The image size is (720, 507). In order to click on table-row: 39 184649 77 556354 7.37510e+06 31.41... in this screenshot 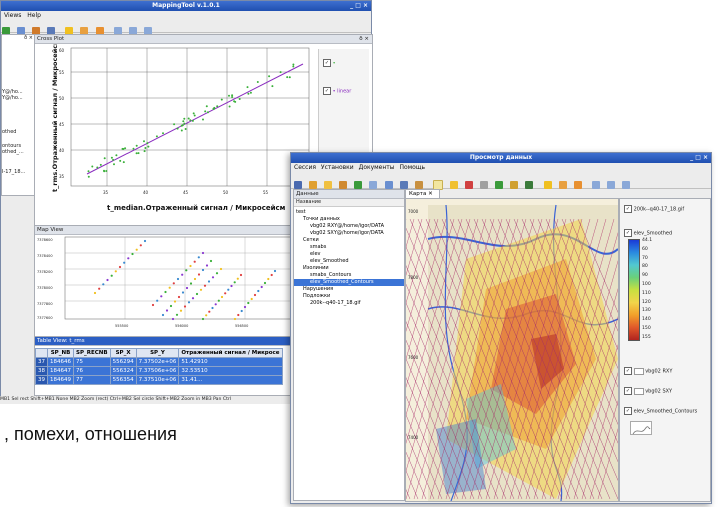, I will do `click(159, 380)`.